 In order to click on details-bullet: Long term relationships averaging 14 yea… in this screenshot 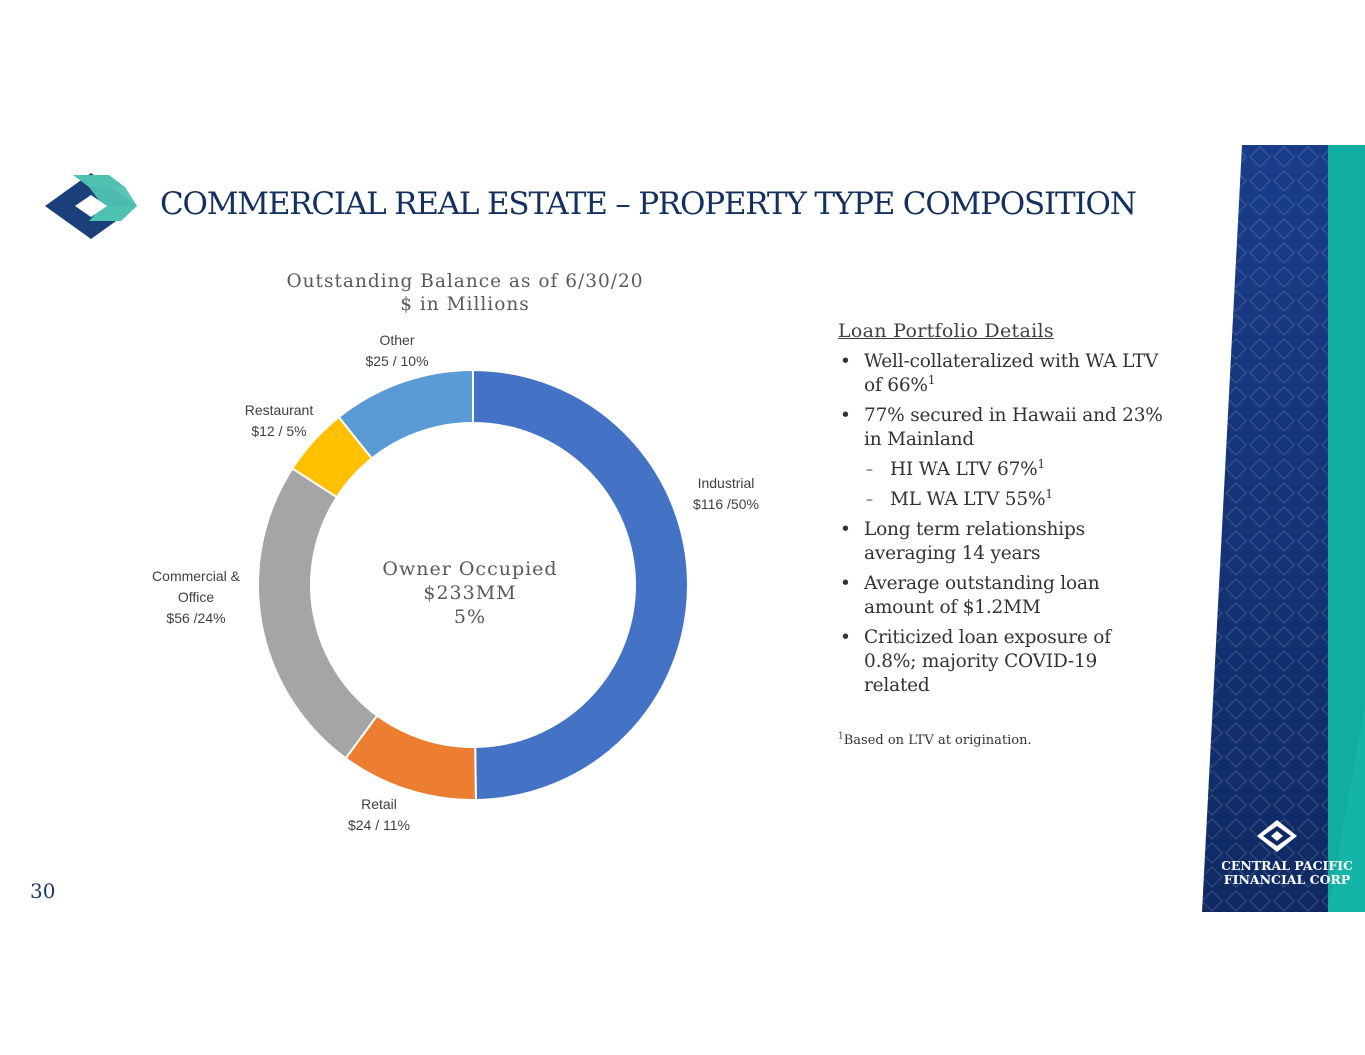, I will do `click(1003, 542)`.